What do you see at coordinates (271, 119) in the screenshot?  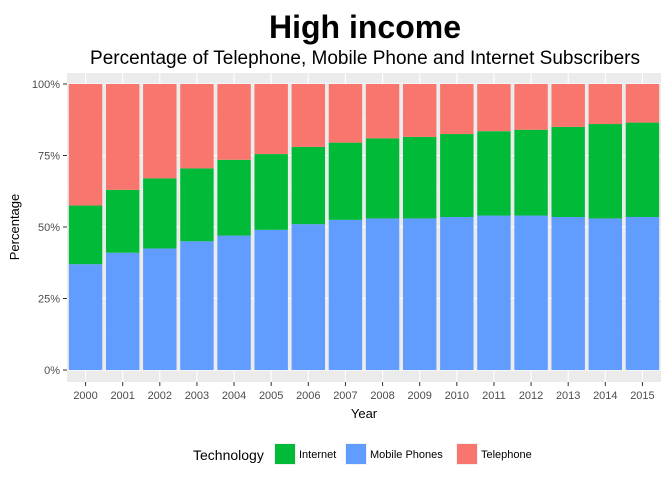 I see `bar-telephone-2005` at bounding box center [271, 119].